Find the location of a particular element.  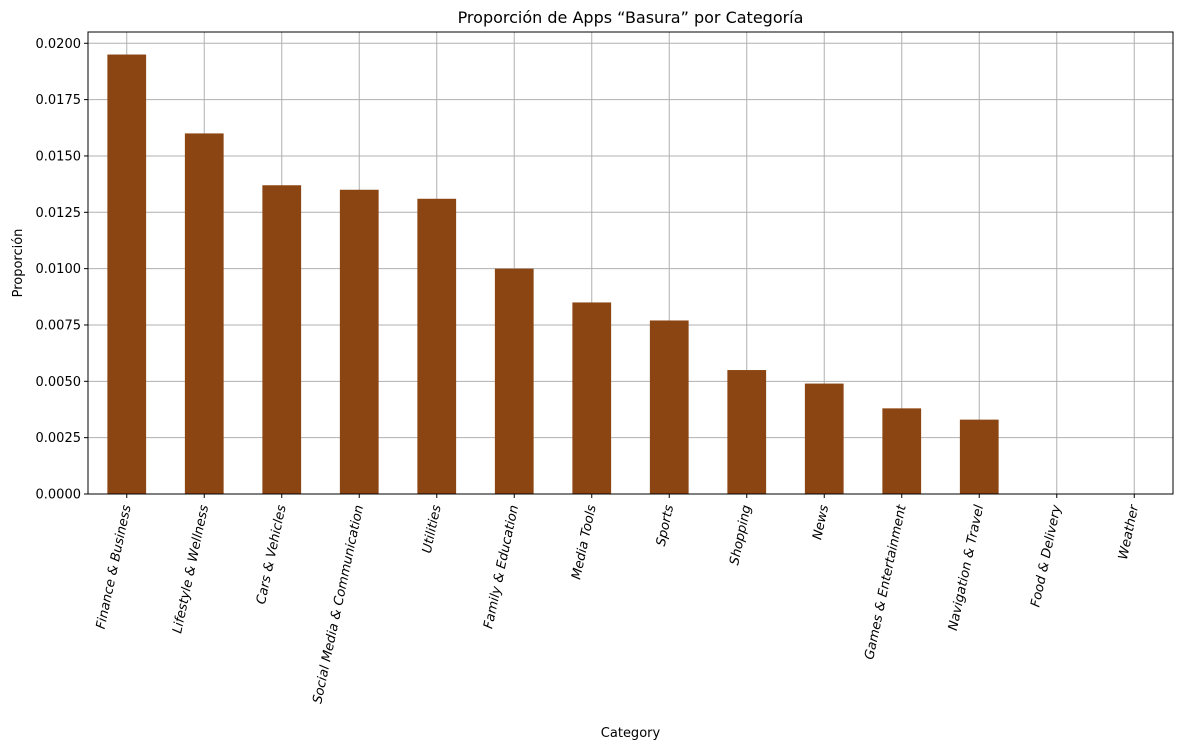

x-tick-label: Lifestyle & Wellness is located at coordinates (191, 569).